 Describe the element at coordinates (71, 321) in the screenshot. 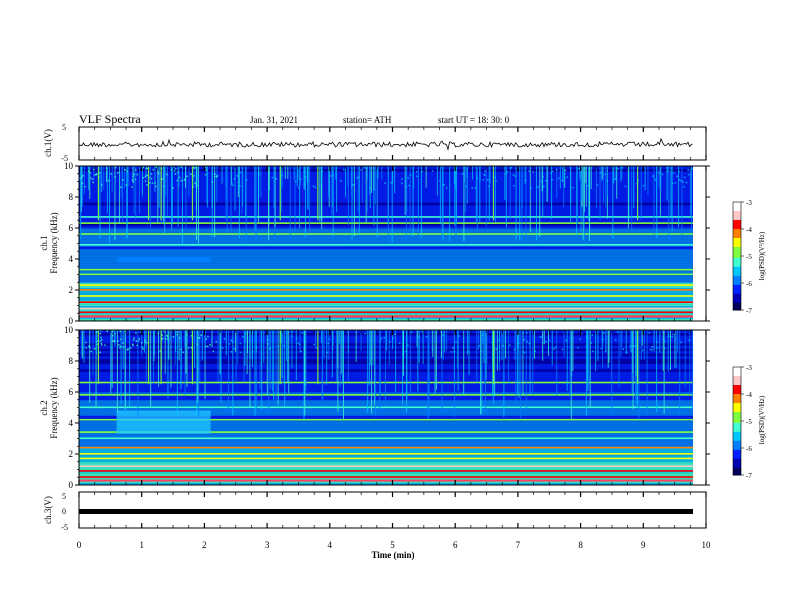

I see `frequency-tick-label: 0` at that location.